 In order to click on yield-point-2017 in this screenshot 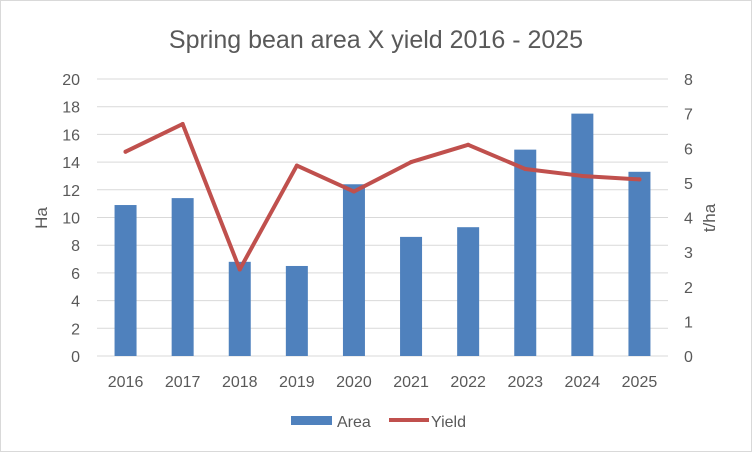, I will do `click(182, 124)`.